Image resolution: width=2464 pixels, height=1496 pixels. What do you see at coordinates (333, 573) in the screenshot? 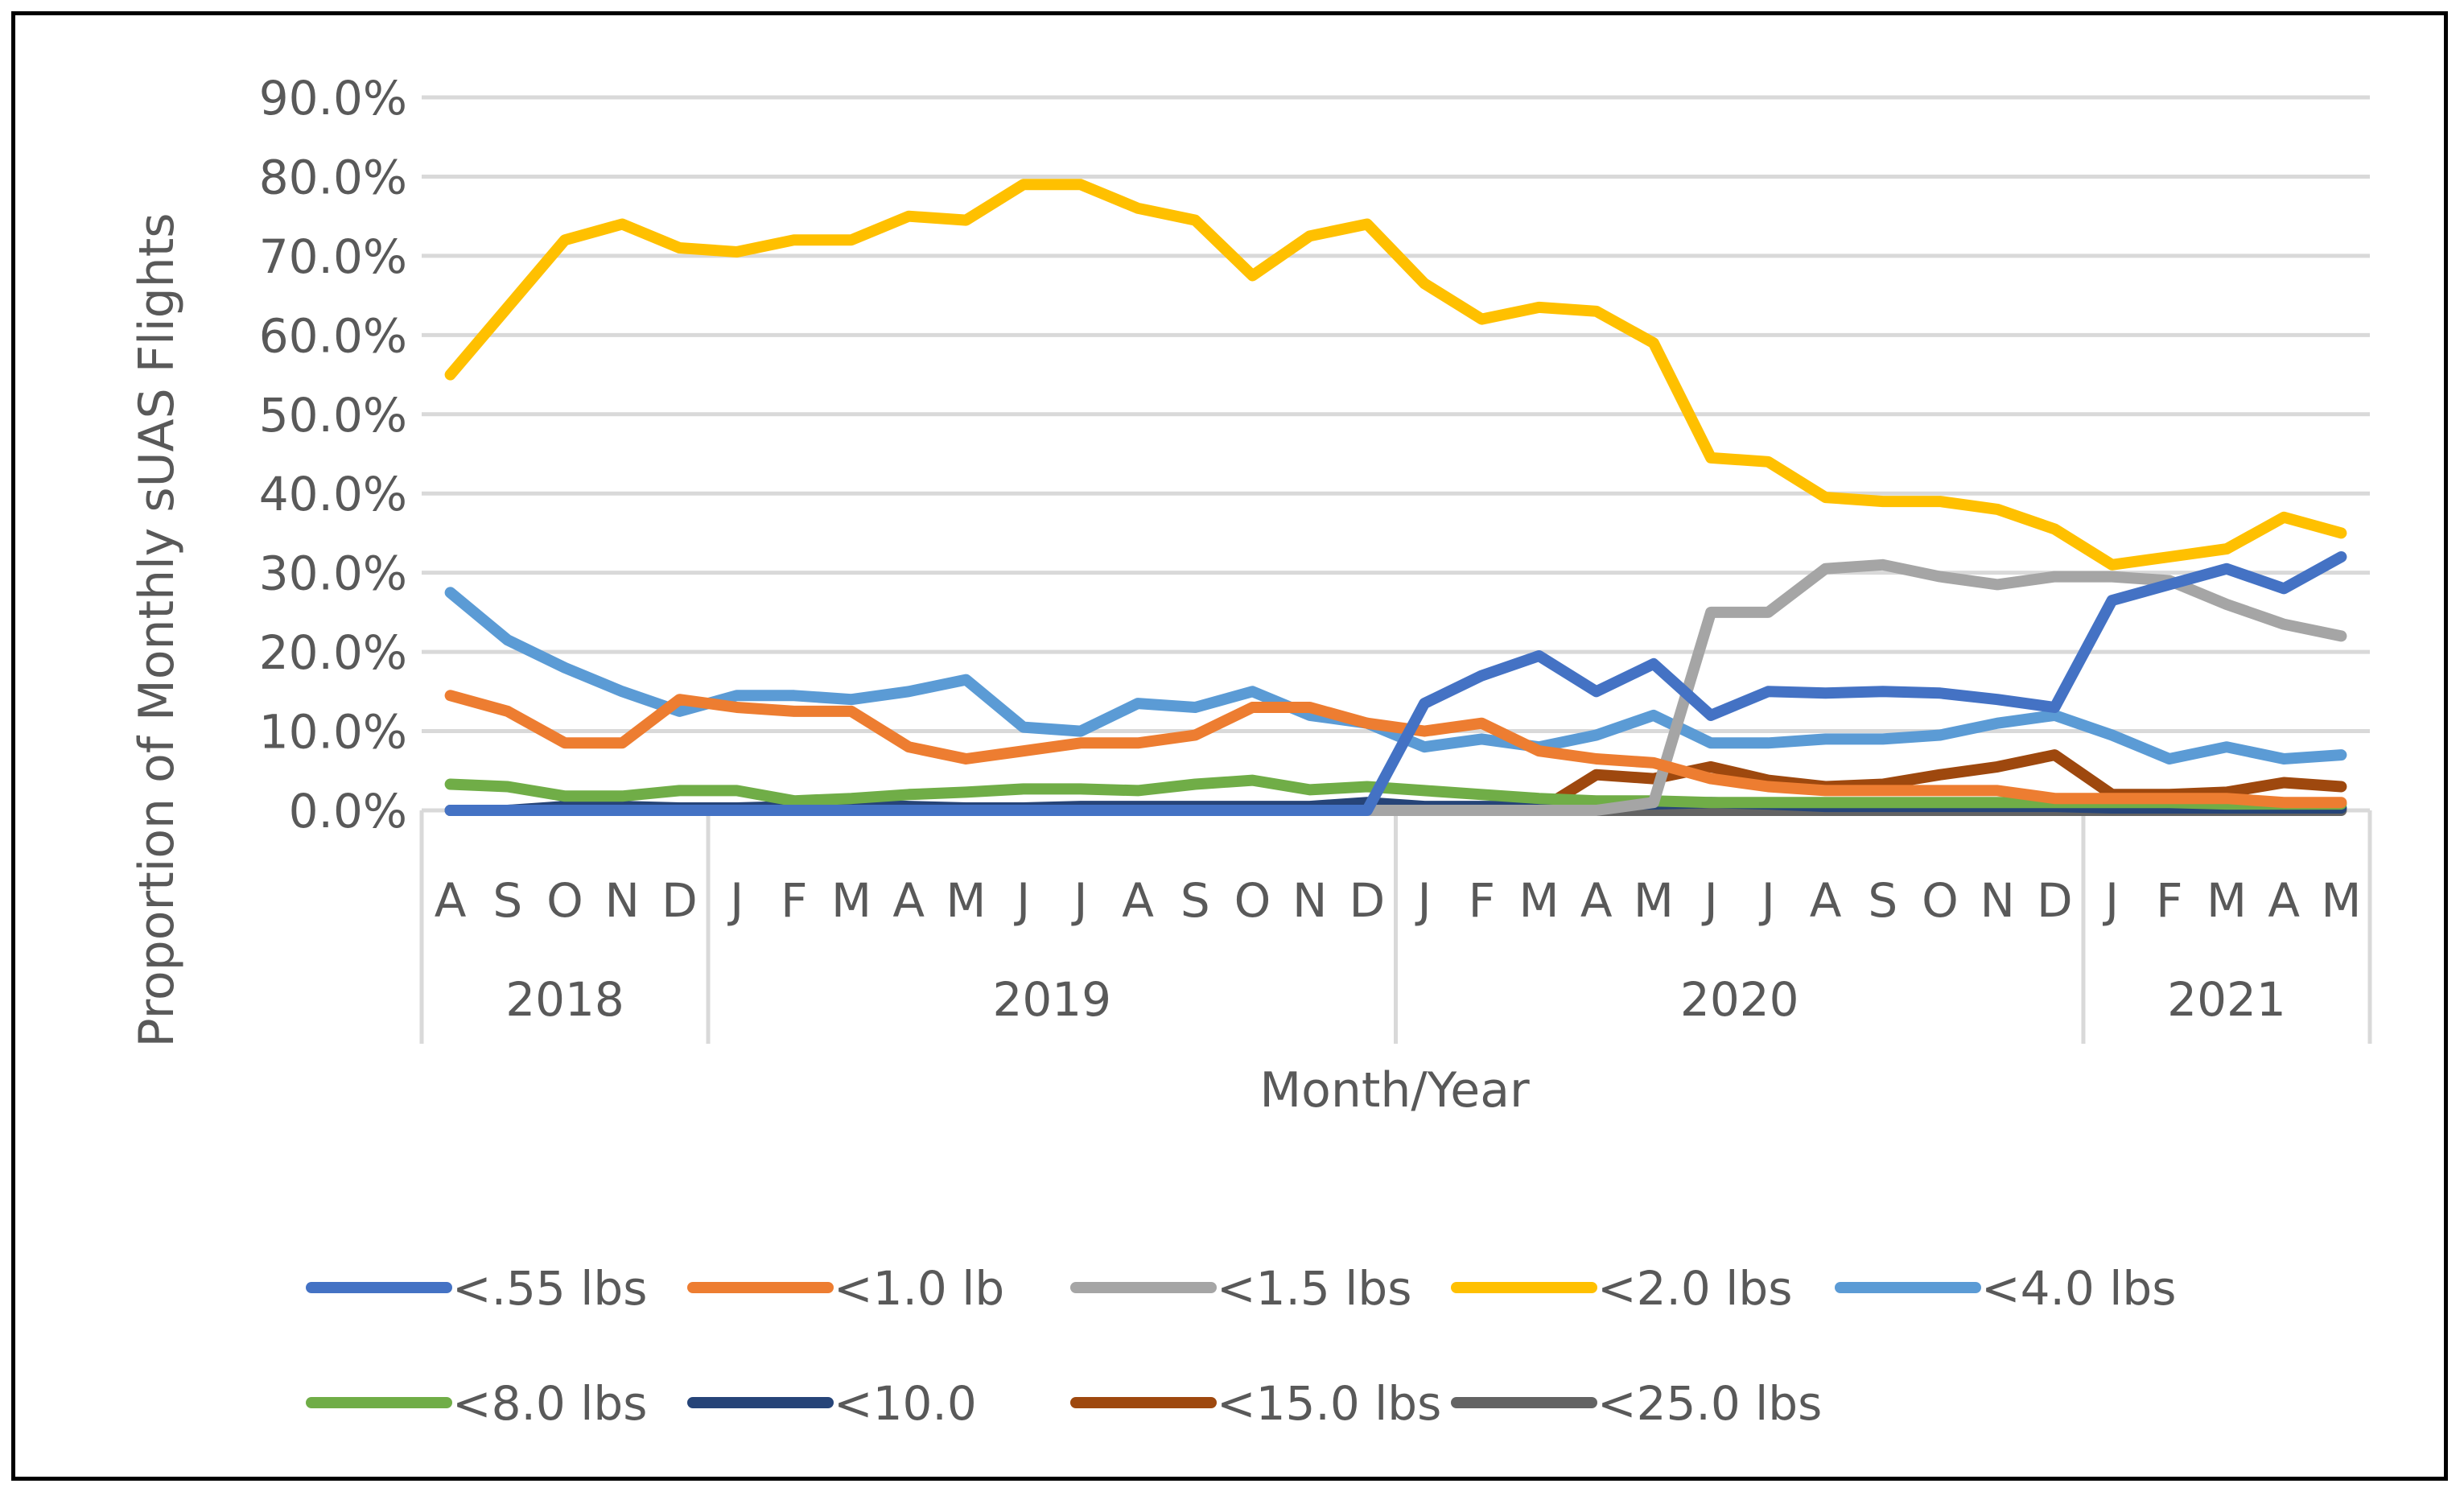
I see `y-tick-label: 30.0%` at bounding box center [333, 573].